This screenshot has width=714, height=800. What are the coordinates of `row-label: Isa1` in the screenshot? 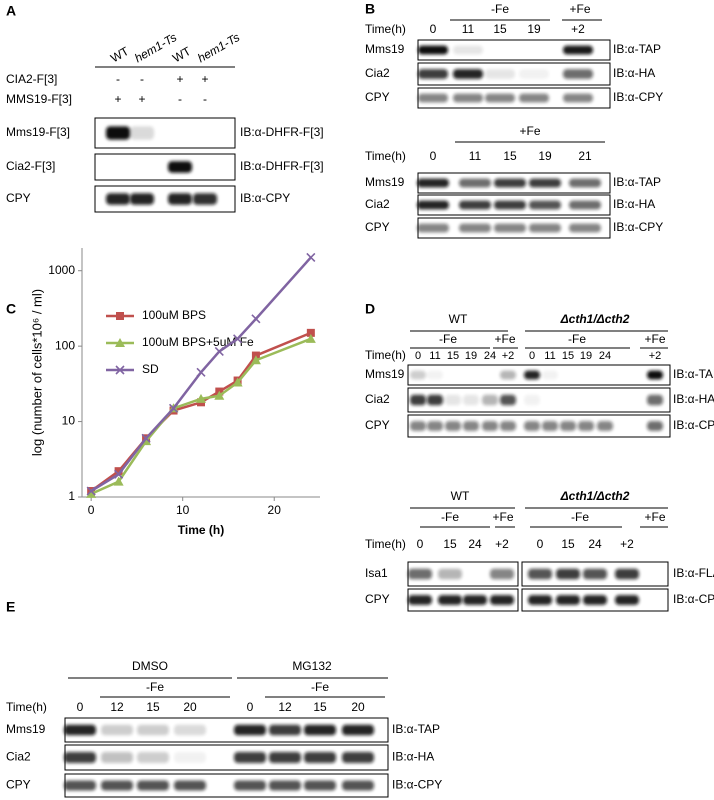 It's located at (376, 573).